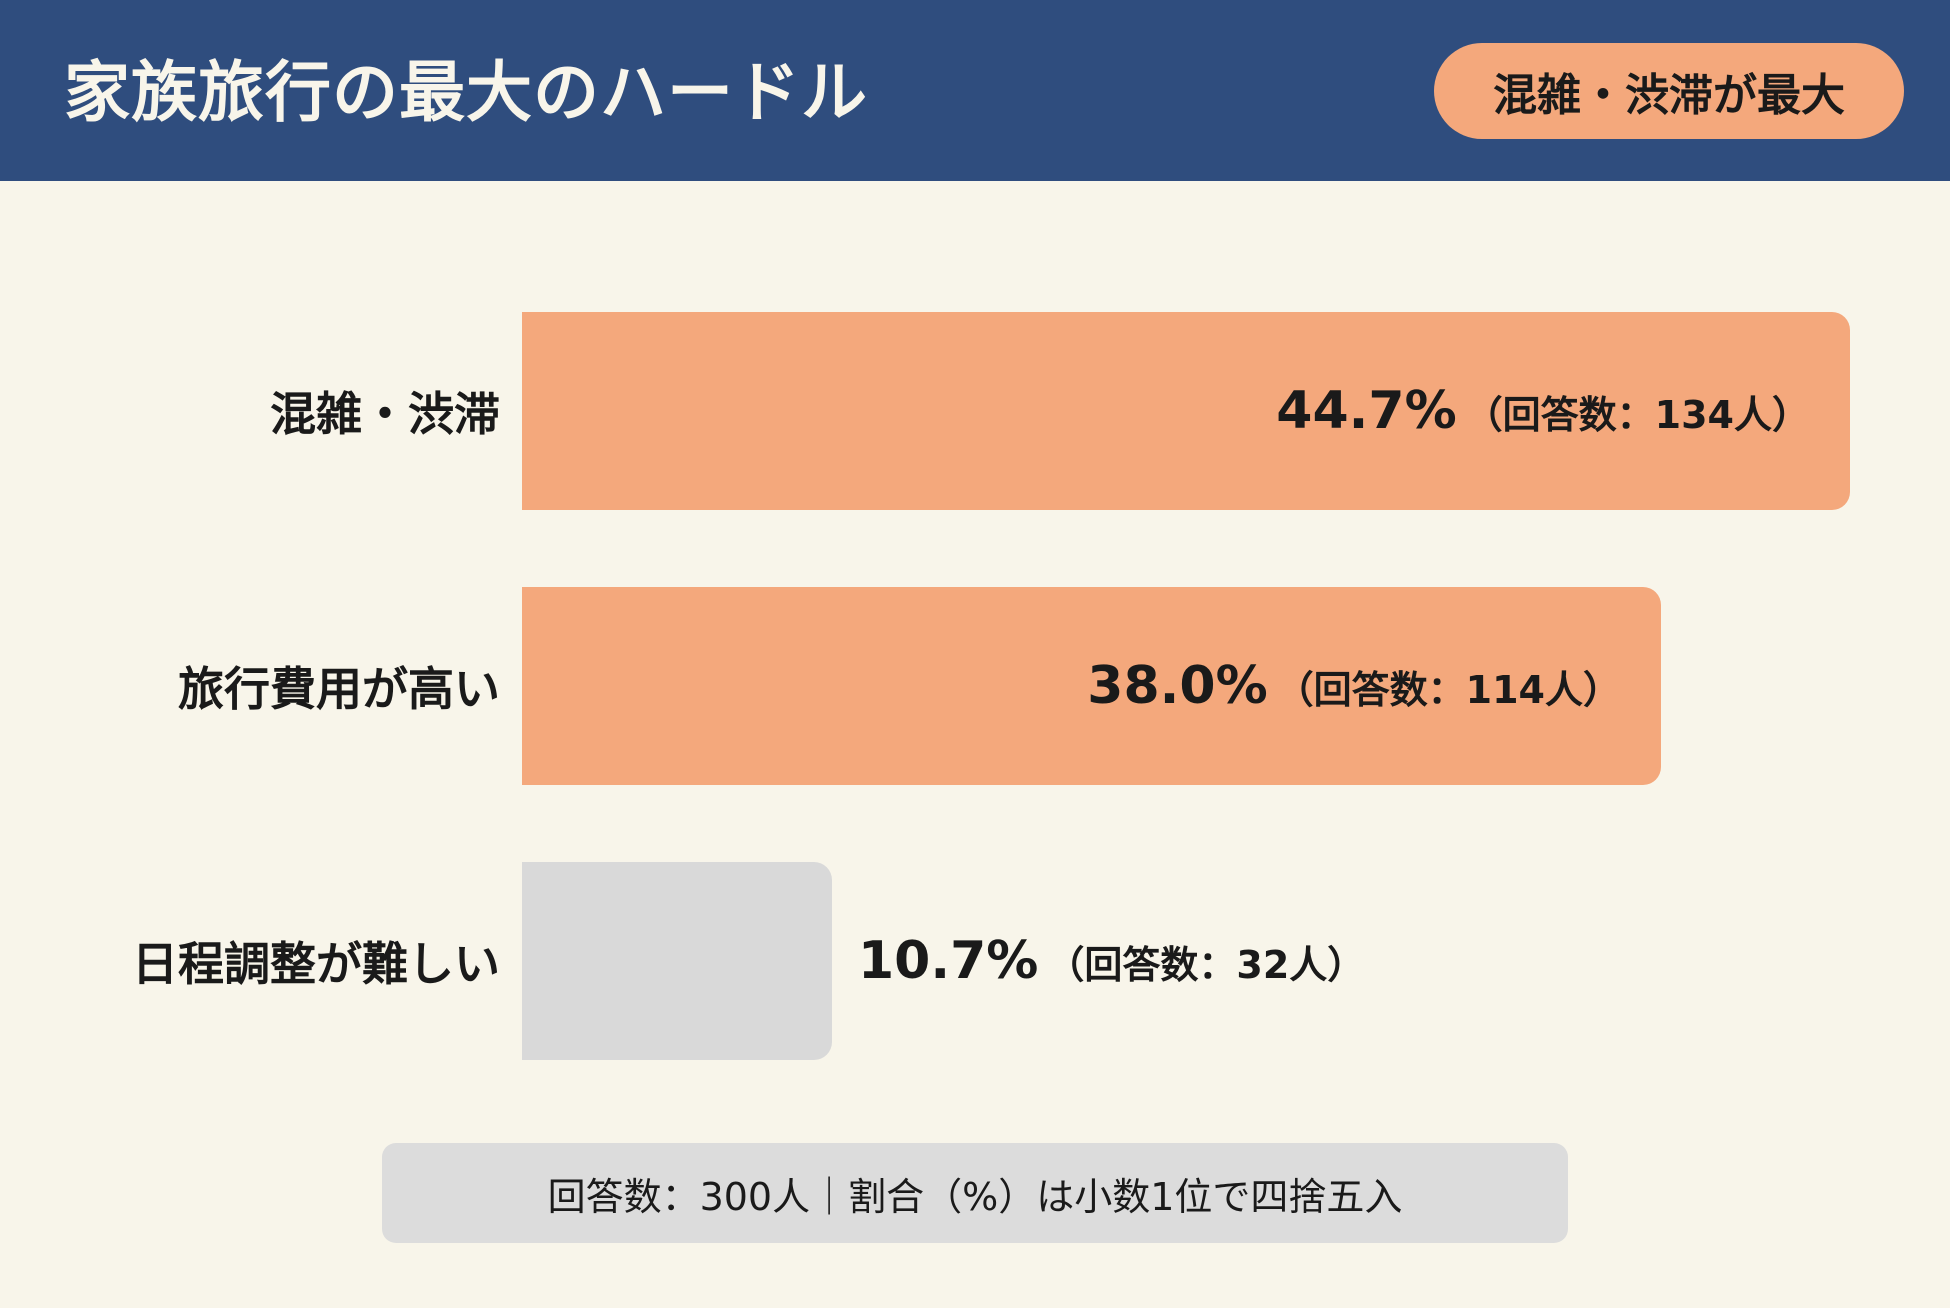 The height and width of the screenshot is (1308, 1950). Describe the element at coordinates (1669, 91) in the screenshot. I see `highlight-badge: 混雑・渋滞が最大` at that location.